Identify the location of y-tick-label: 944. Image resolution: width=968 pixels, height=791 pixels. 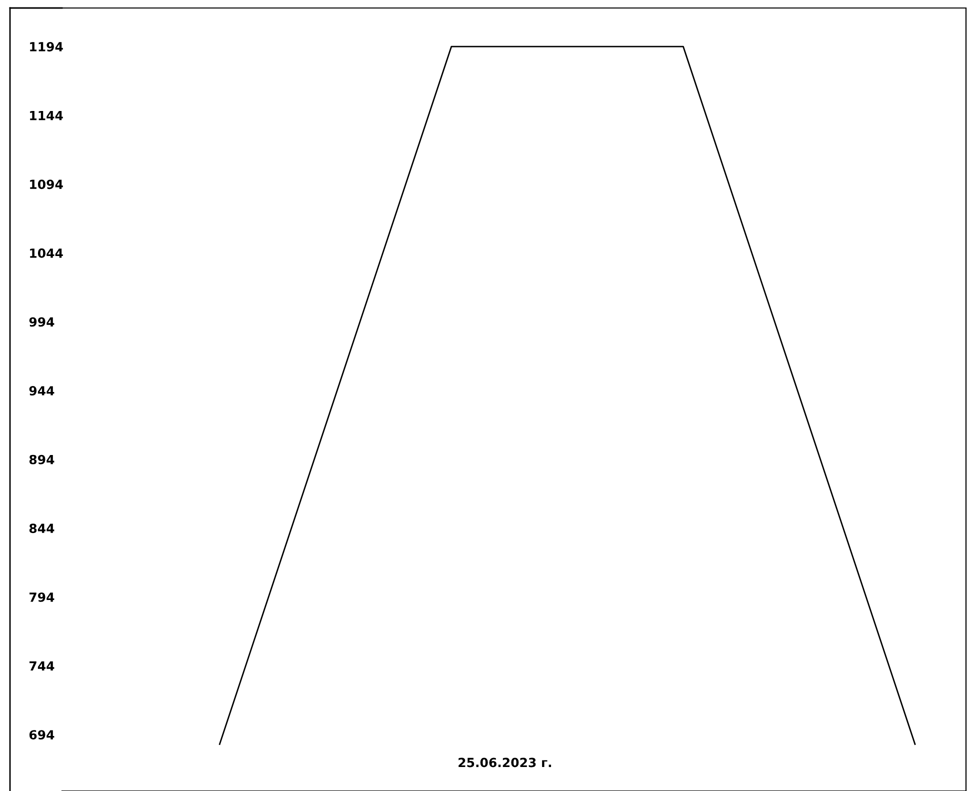
(41, 391).